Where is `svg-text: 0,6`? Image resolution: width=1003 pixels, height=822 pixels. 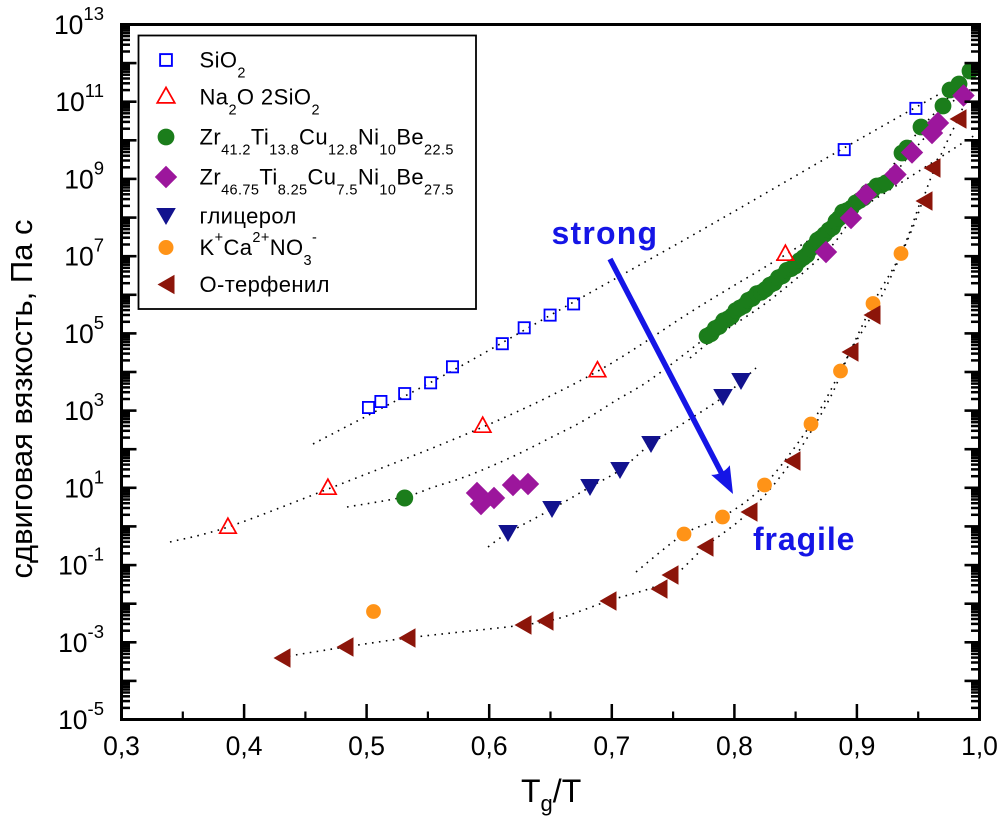
svg-text: 0,6 is located at coordinates (489, 746).